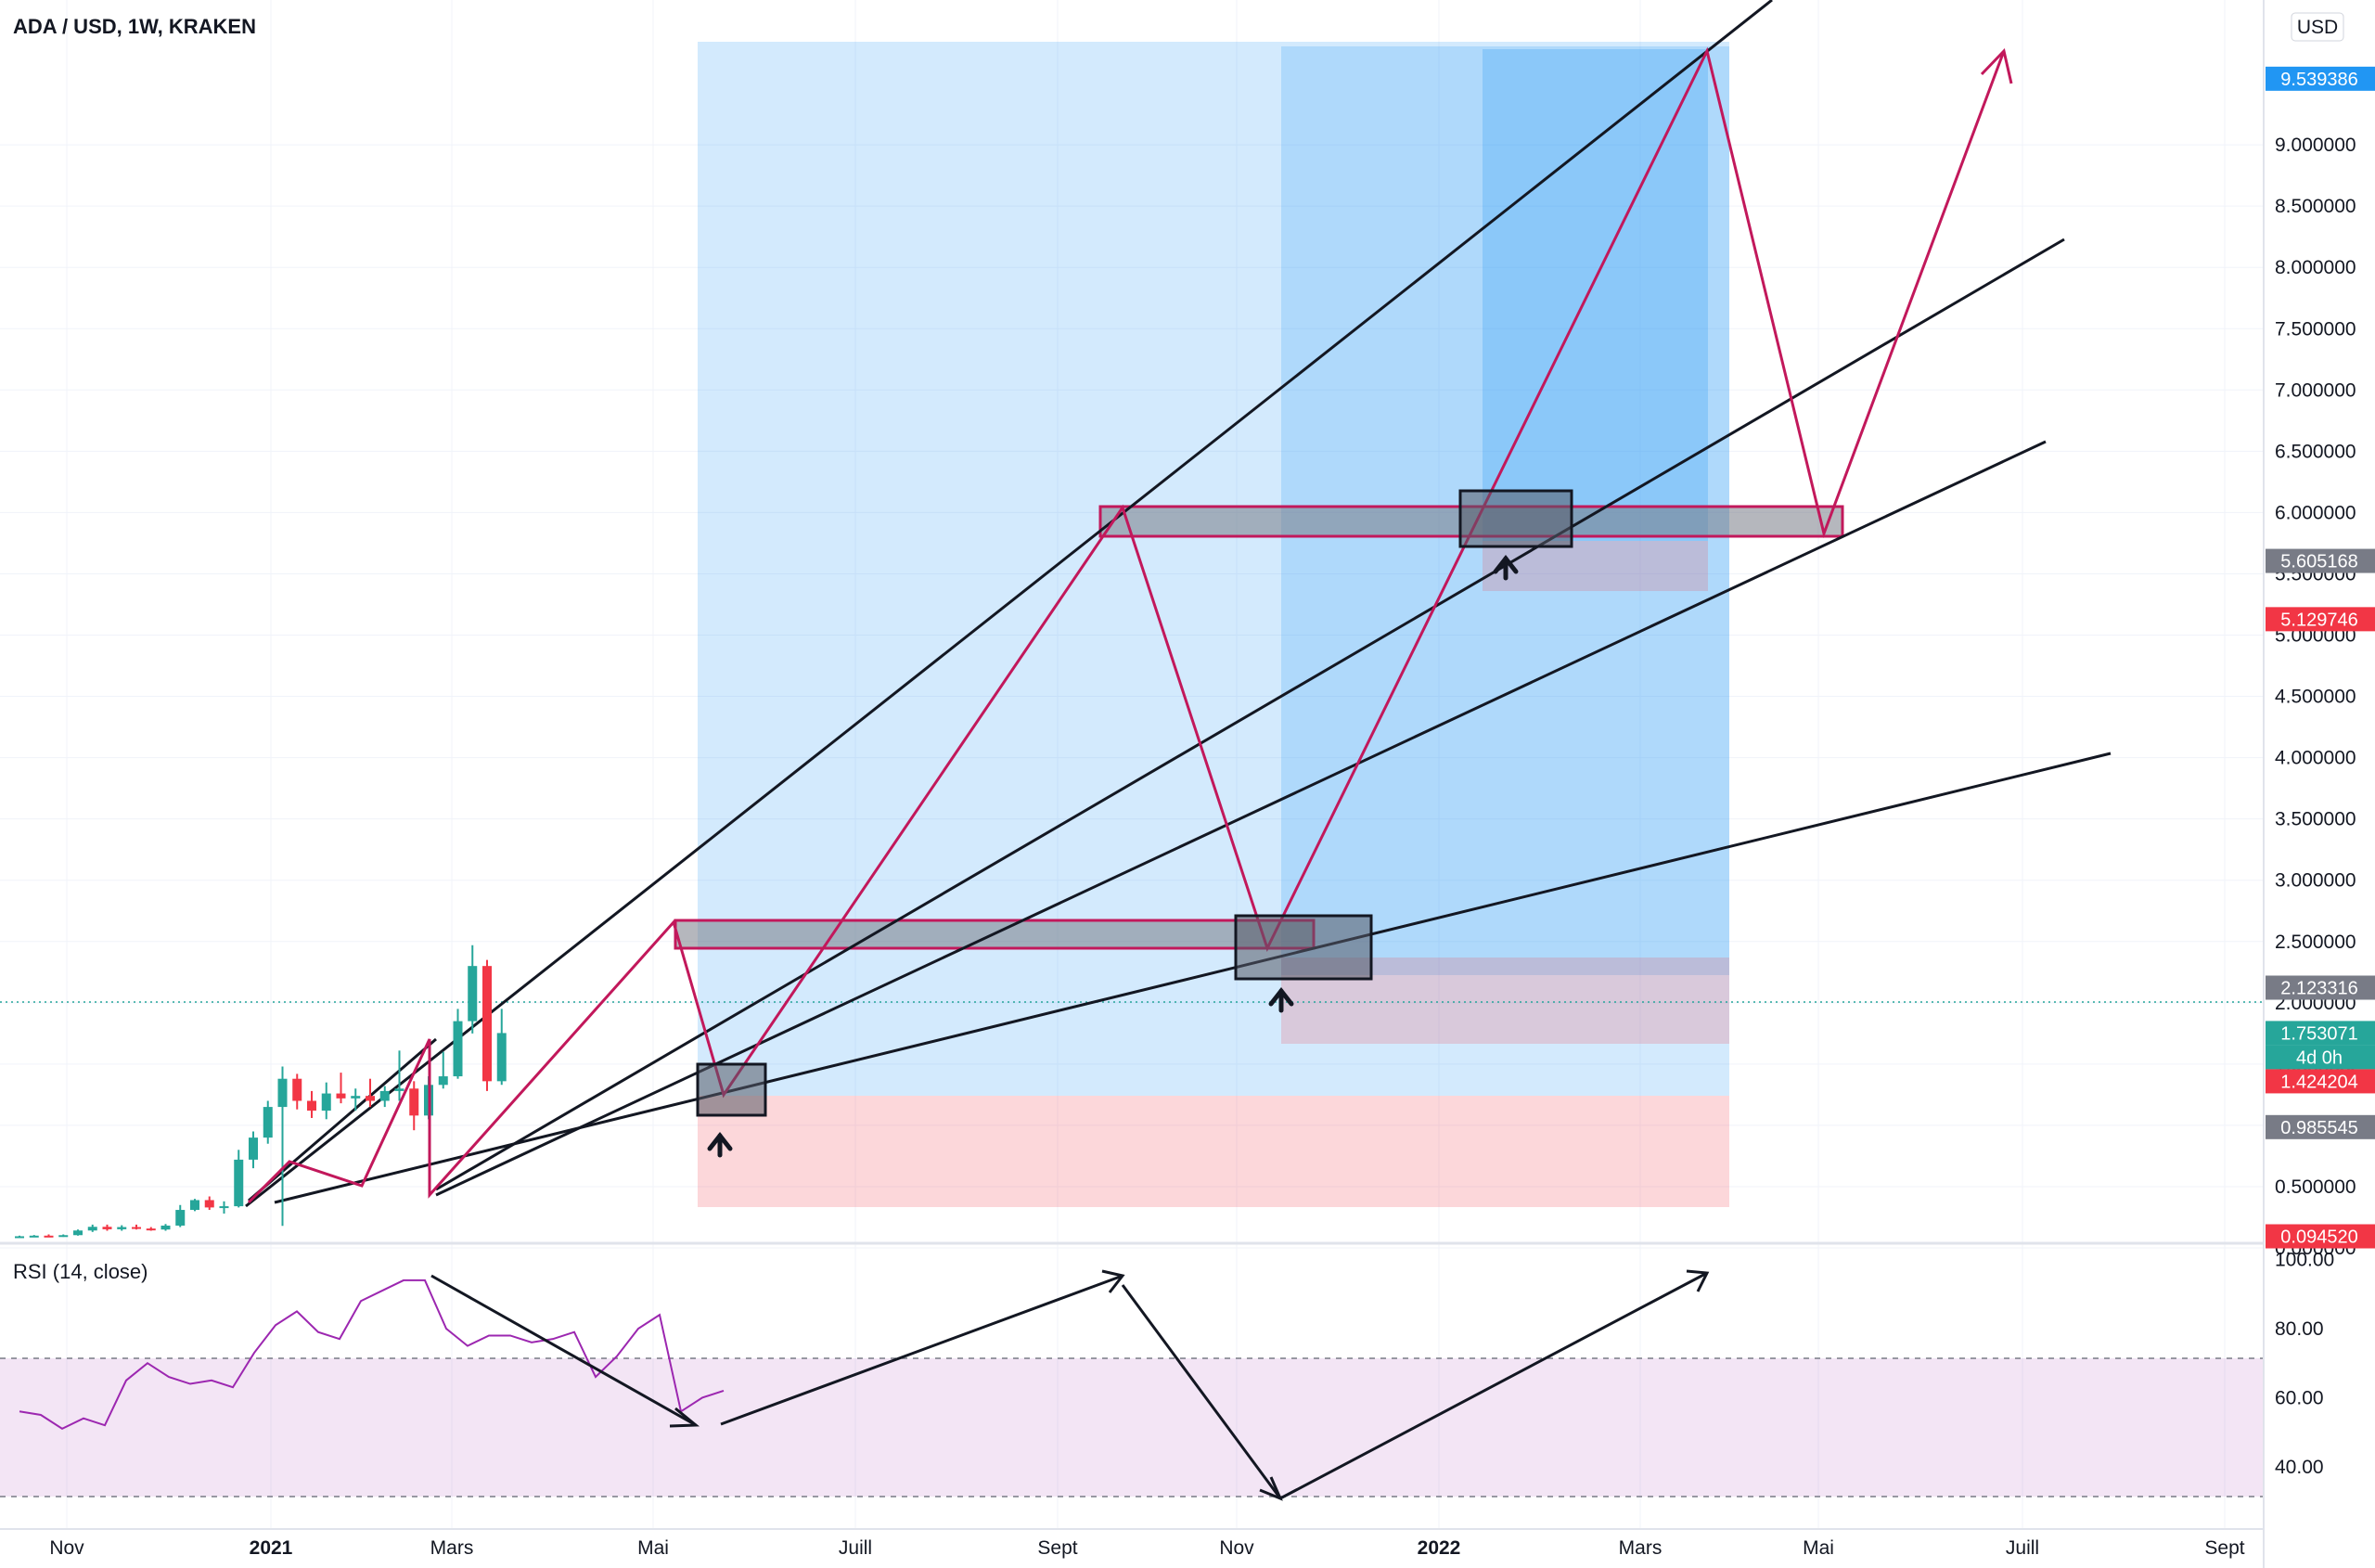 The height and width of the screenshot is (1568, 2375). Describe the element at coordinates (2318, 620) in the screenshot. I see `price-badge-label: 5.129746` at that location.